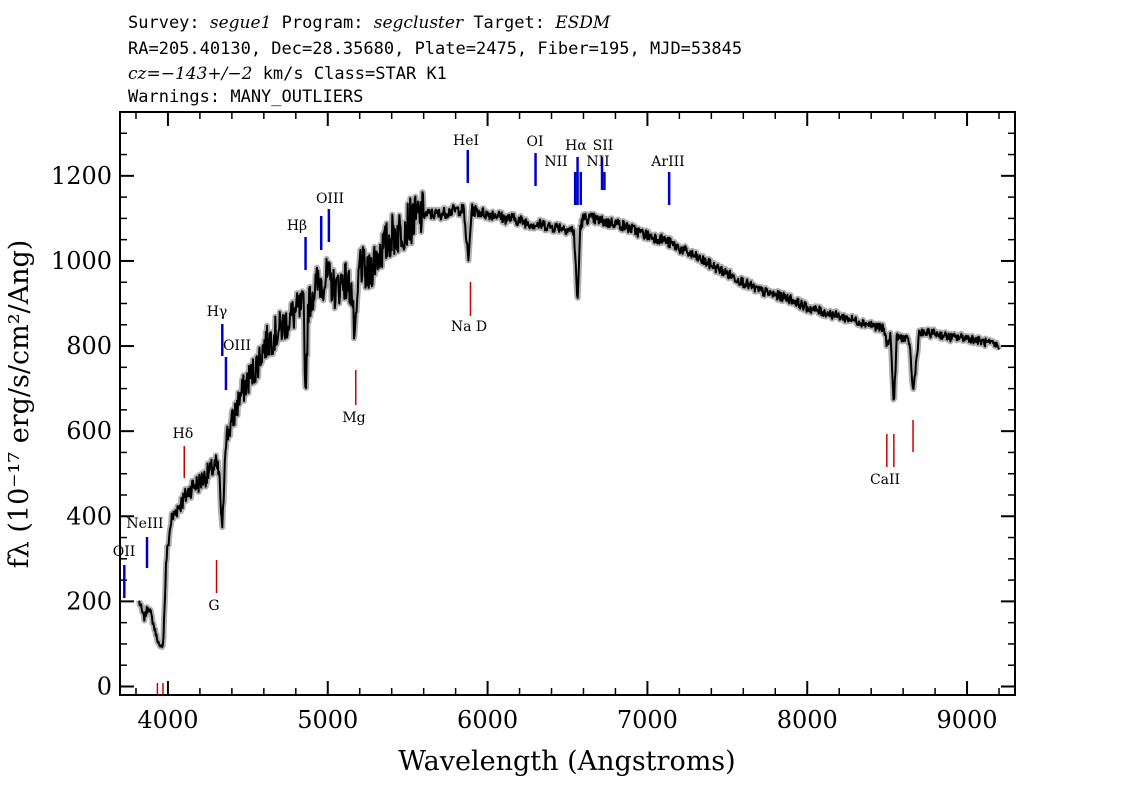 The height and width of the screenshot is (810, 1134). Describe the element at coordinates (89, 431) in the screenshot. I see `y-tick-label: 600` at that location.